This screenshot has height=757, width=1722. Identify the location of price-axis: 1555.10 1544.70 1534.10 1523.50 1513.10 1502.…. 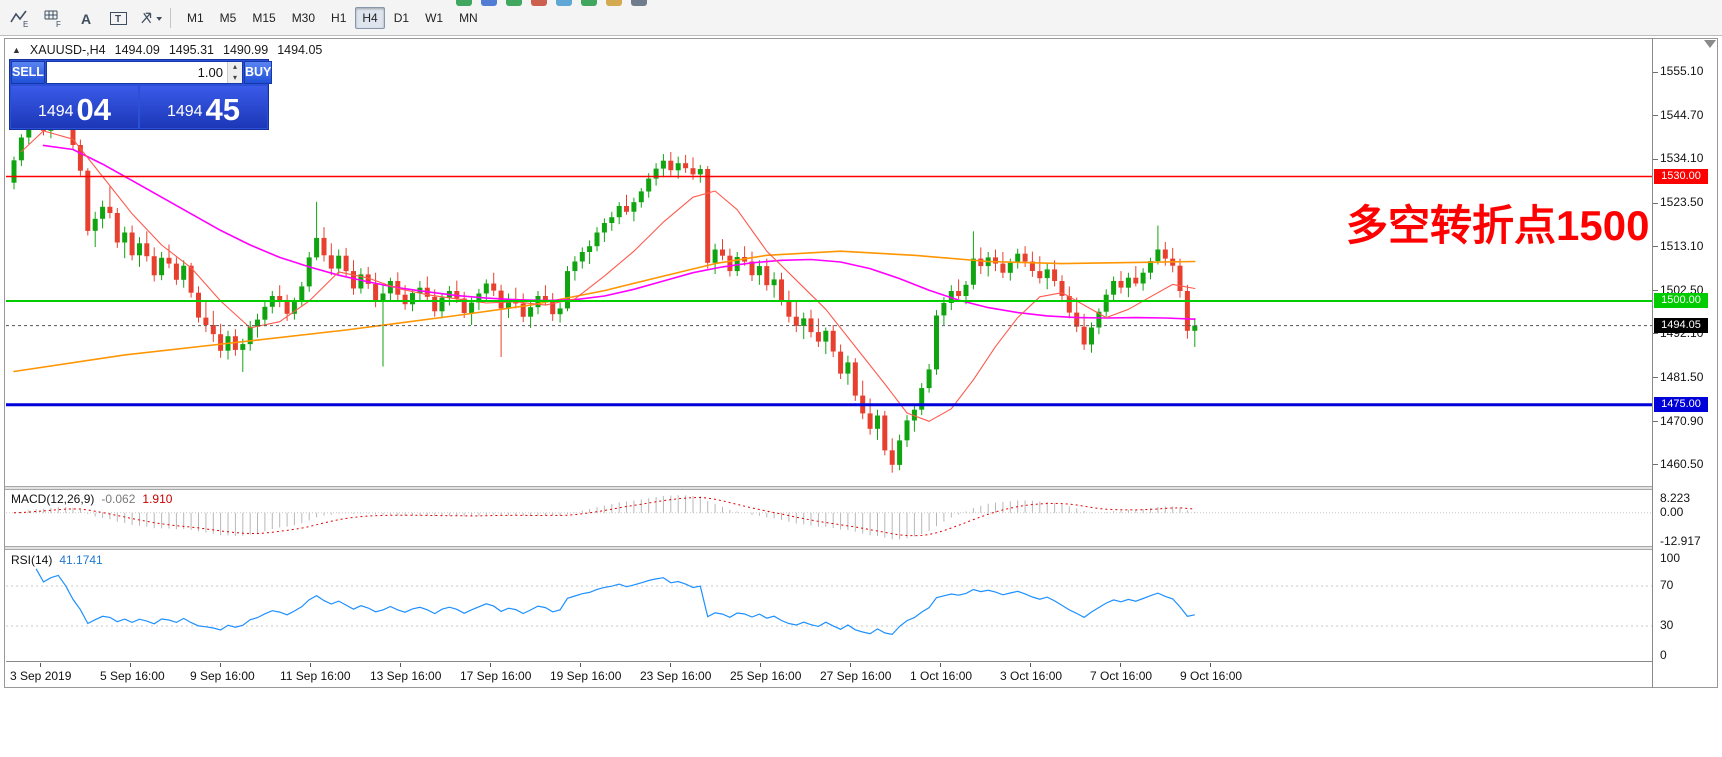
(1687, 378).